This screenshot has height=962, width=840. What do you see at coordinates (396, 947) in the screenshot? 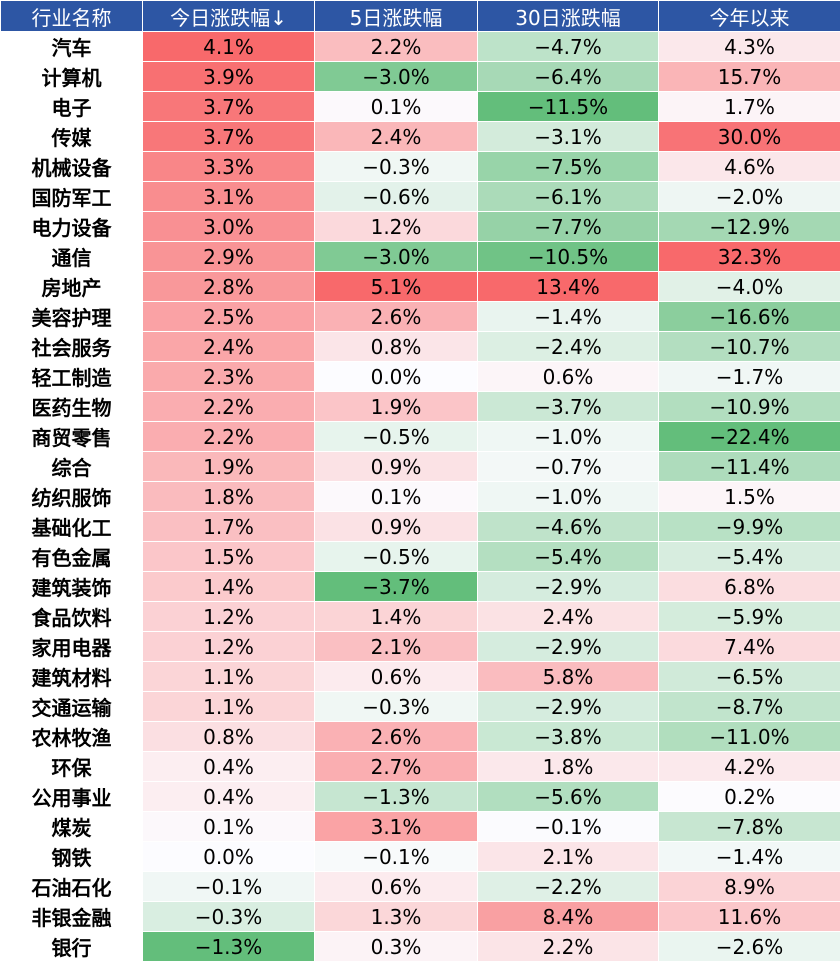
I see `value-cell-5day-change: 0.3%` at bounding box center [396, 947].